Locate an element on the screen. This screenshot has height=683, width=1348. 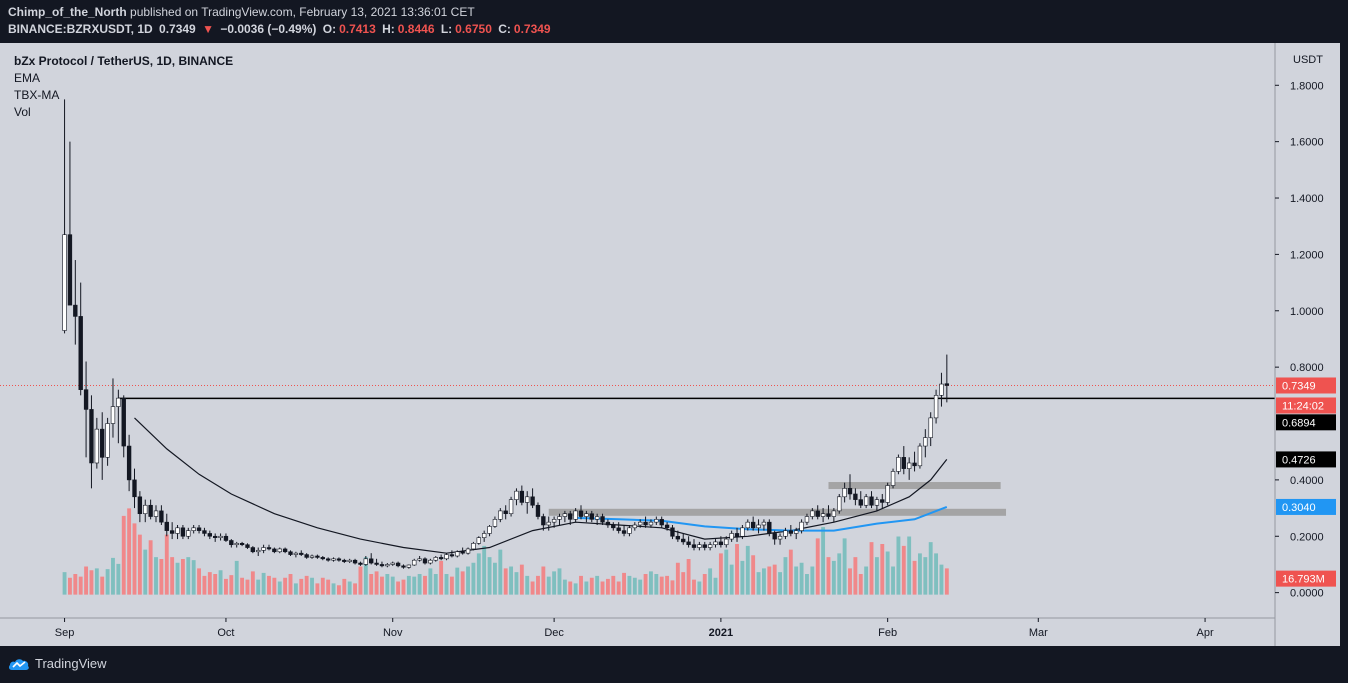
time-axis: Sep Oct Nov Dec 2021 Feb Mar Apr is located at coordinates (634, 628).